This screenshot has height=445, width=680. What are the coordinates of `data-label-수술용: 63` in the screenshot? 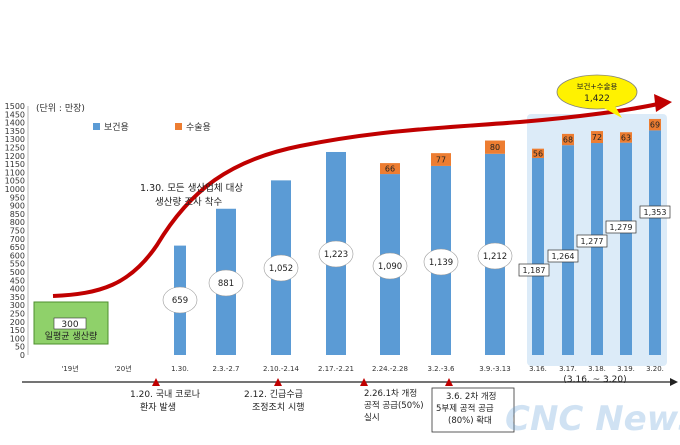 It's located at (626, 137).